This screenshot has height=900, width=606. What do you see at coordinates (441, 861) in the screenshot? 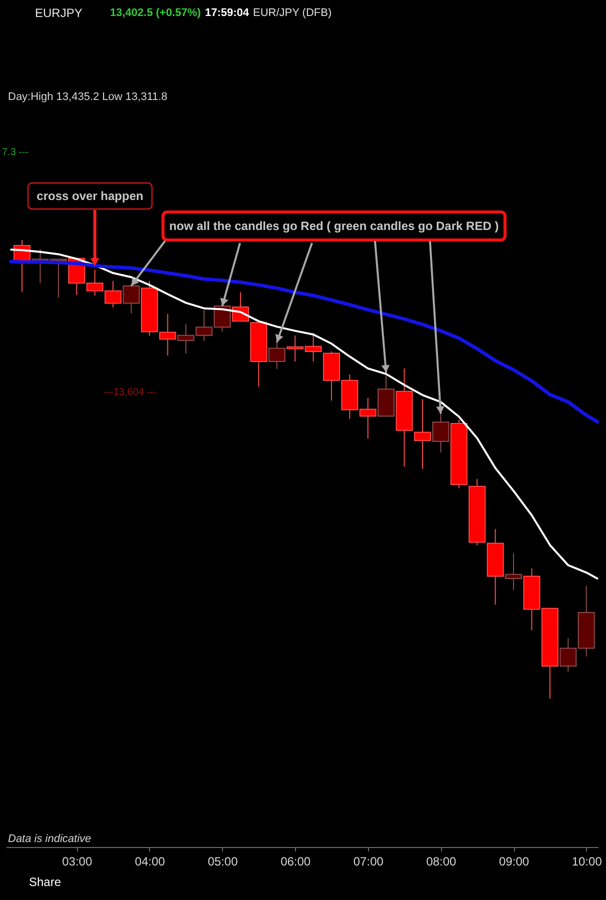
I see `x-tick-label: 08:00` at bounding box center [441, 861].